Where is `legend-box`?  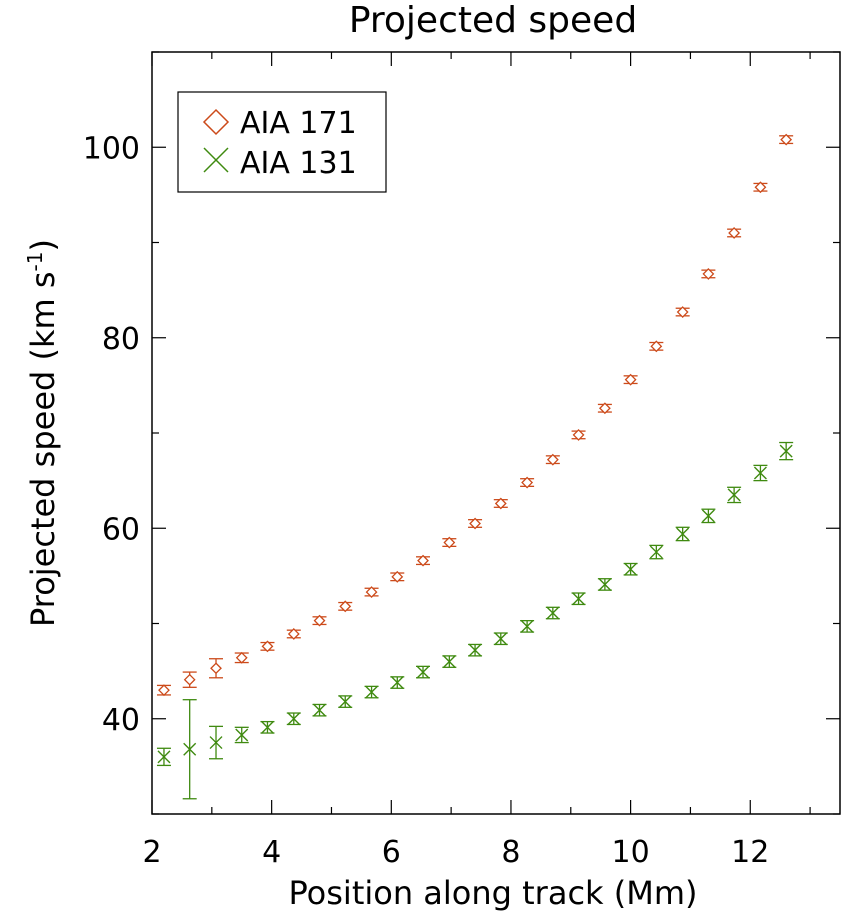
legend-box is located at coordinates (282, 142).